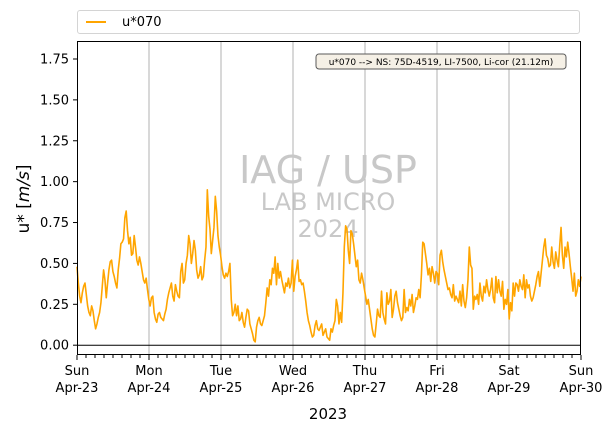 The height and width of the screenshot is (434, 614). Describe the element at coordinates (54, 346) in the screenshot. I see `y-tick-label: 0.00` at that location.